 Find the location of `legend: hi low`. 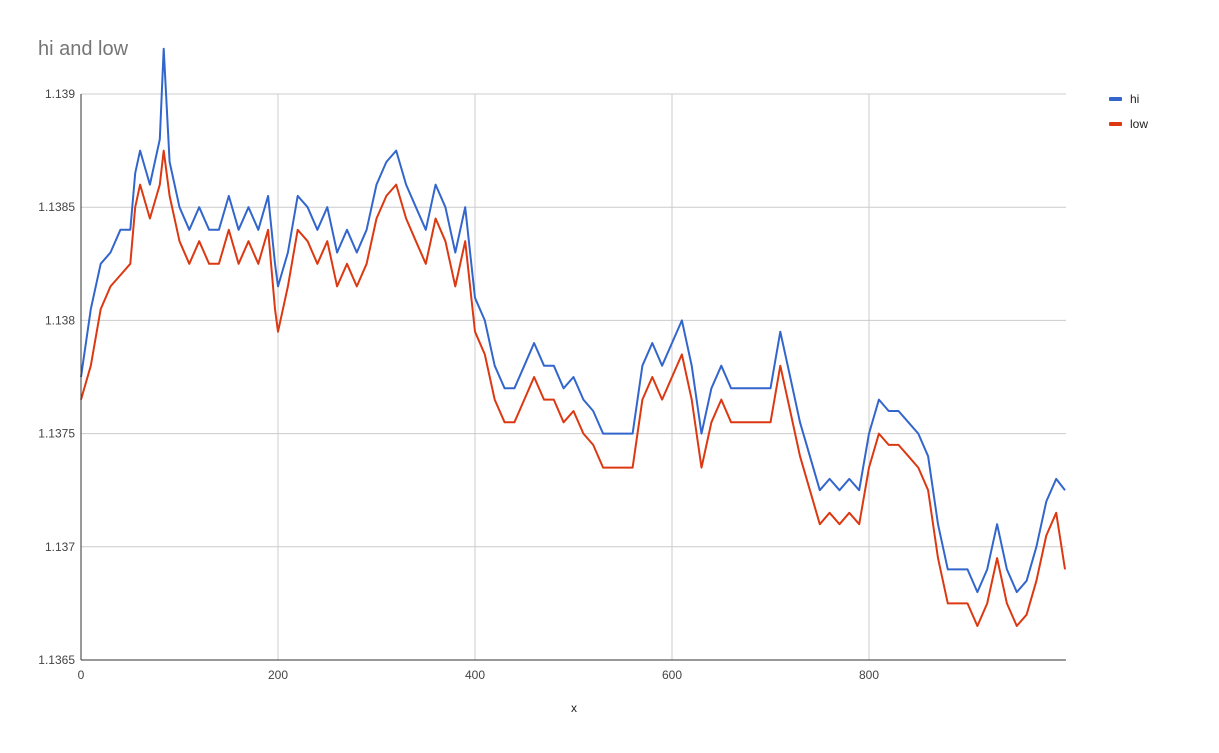

legend: hi low is located at coordinates (1128, 111).